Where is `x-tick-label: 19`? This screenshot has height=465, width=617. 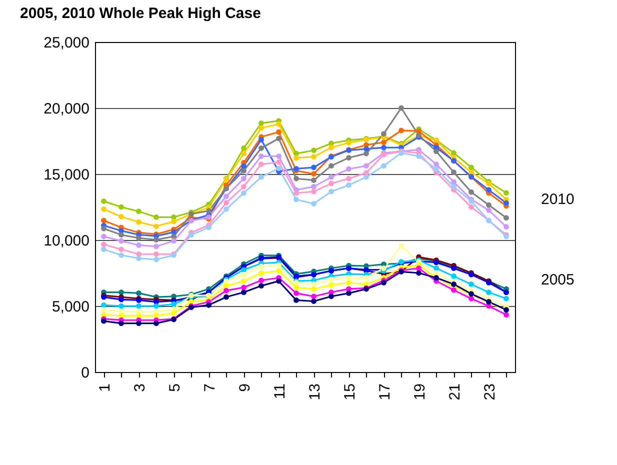
x-tick-label: 19 is located at coordinates (419, 392).